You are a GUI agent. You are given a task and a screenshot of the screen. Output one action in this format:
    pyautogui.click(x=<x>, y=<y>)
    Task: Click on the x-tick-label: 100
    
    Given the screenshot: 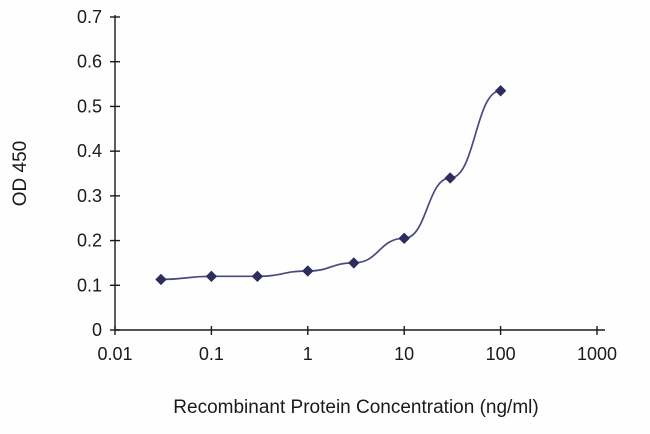 What is the action you would take?
    pyautogui.click(x=501, y=354)
    